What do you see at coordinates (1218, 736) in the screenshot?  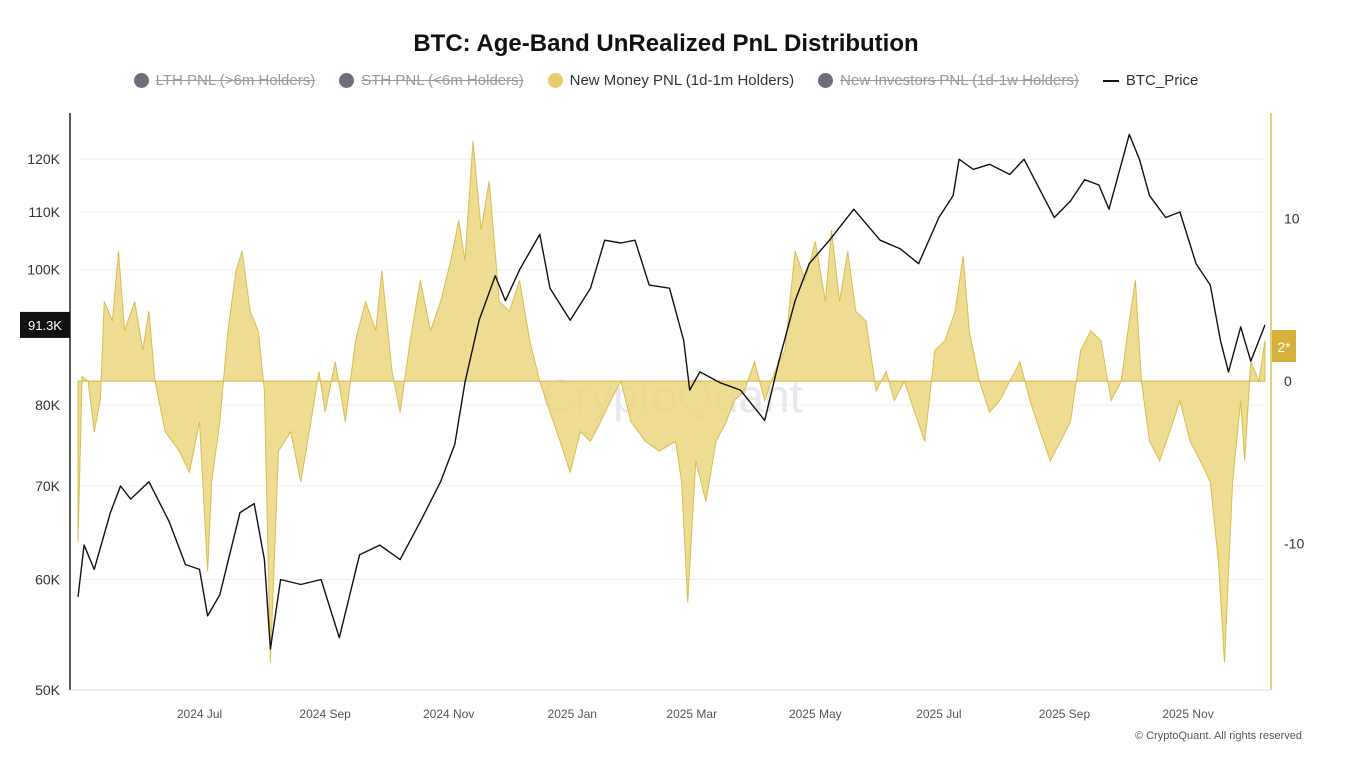 I see `copyright: © CryptoQuant. All rights reserved` at bounding box center [1218, 736].